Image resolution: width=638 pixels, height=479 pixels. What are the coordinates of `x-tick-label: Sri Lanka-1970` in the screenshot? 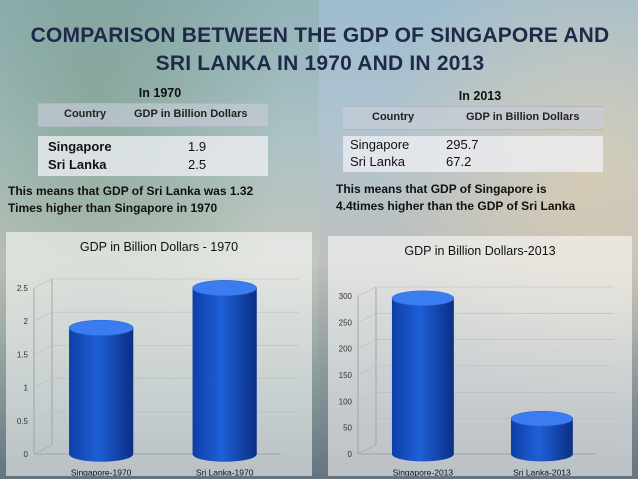 It's located at (225, 472).